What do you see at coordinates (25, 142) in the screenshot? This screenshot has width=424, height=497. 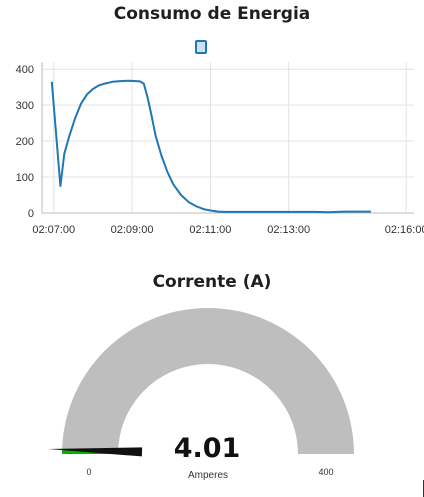 I see `y-tick-label: 200` at bounding box center [25, 142].